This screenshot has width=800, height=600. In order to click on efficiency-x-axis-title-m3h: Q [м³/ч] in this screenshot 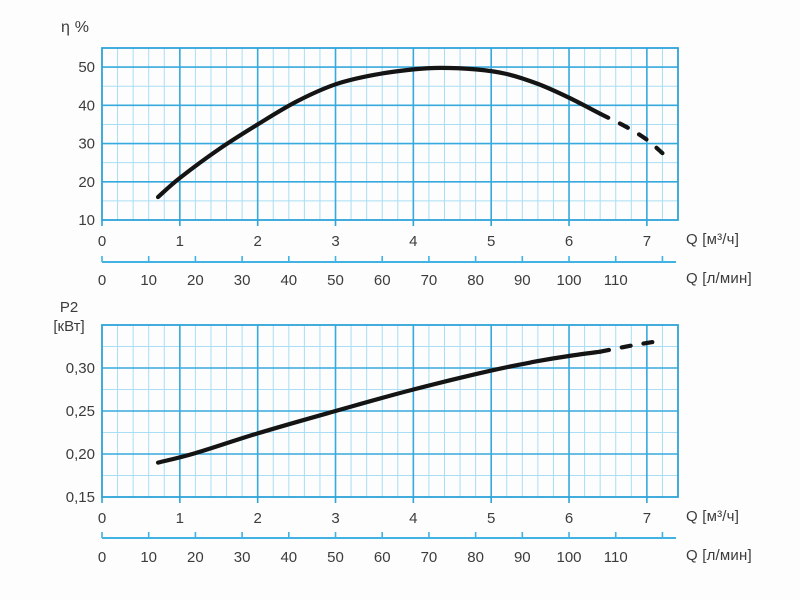, I will do `click(713, 239)`.